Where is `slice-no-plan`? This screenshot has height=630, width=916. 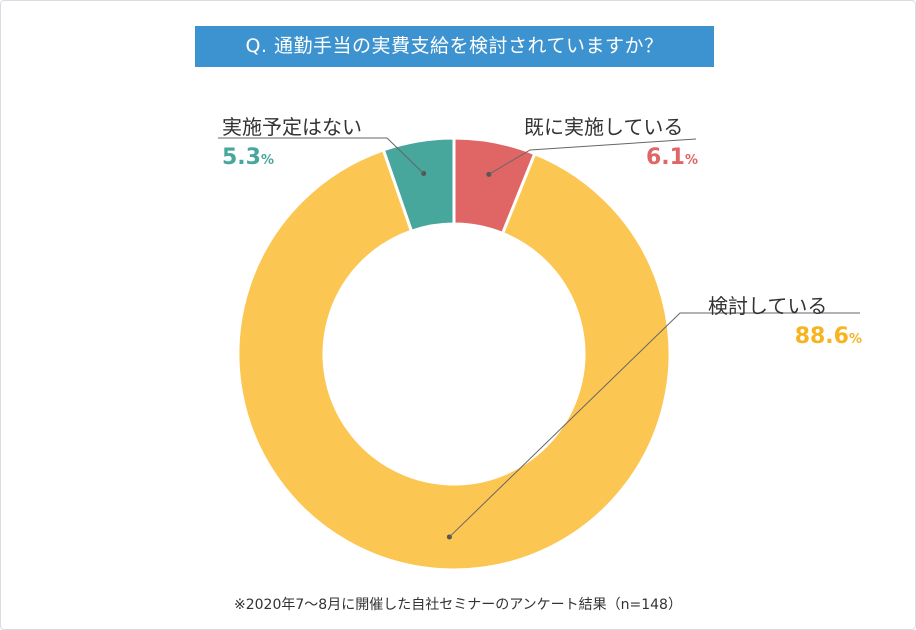 slice-no-plan is located at coordinates (418, 185).